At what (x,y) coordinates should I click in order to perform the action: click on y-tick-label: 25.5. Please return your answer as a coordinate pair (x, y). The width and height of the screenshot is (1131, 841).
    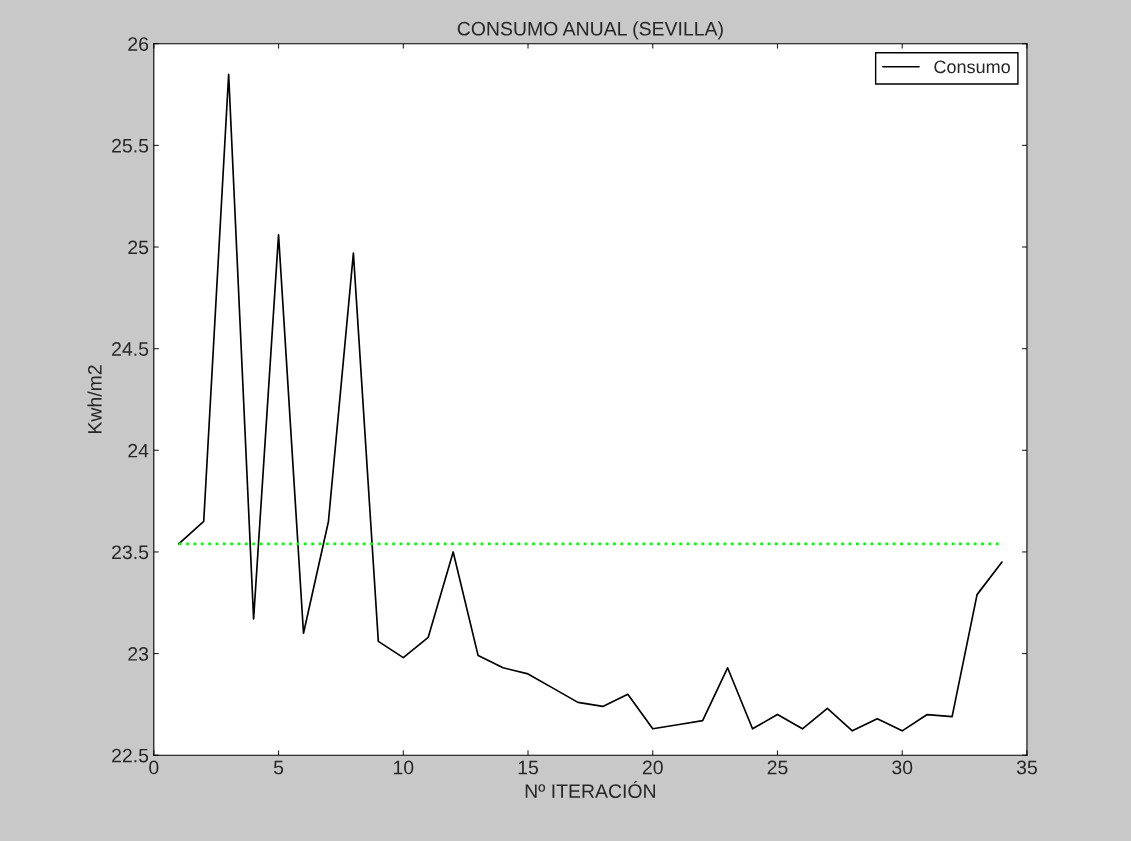
    Looking at the image, I should click on (130, 145).